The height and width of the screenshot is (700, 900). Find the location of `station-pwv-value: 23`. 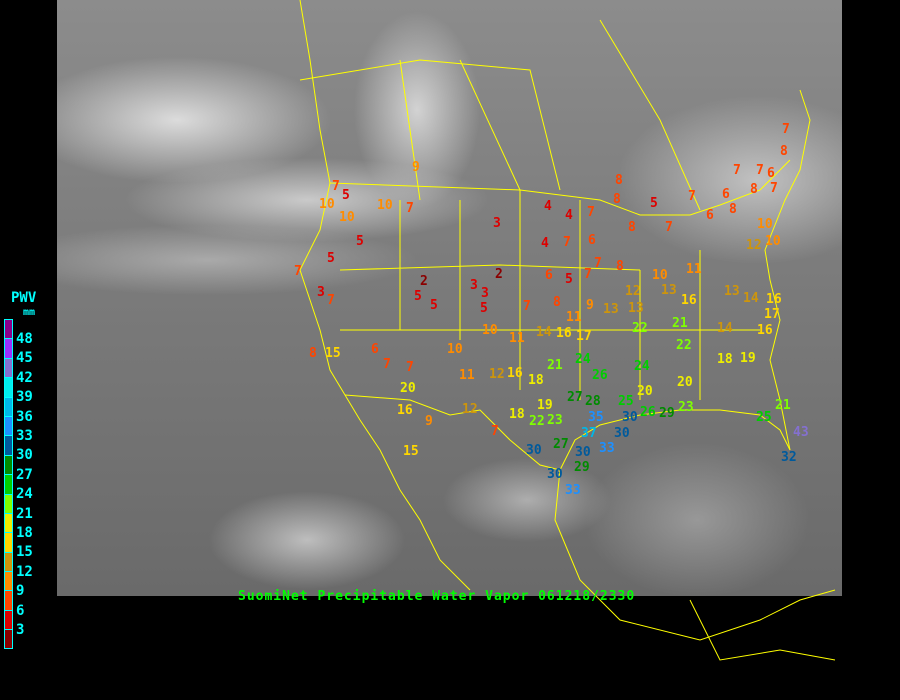

station-pwv-value: 23 is located at coordinates (686, 407).